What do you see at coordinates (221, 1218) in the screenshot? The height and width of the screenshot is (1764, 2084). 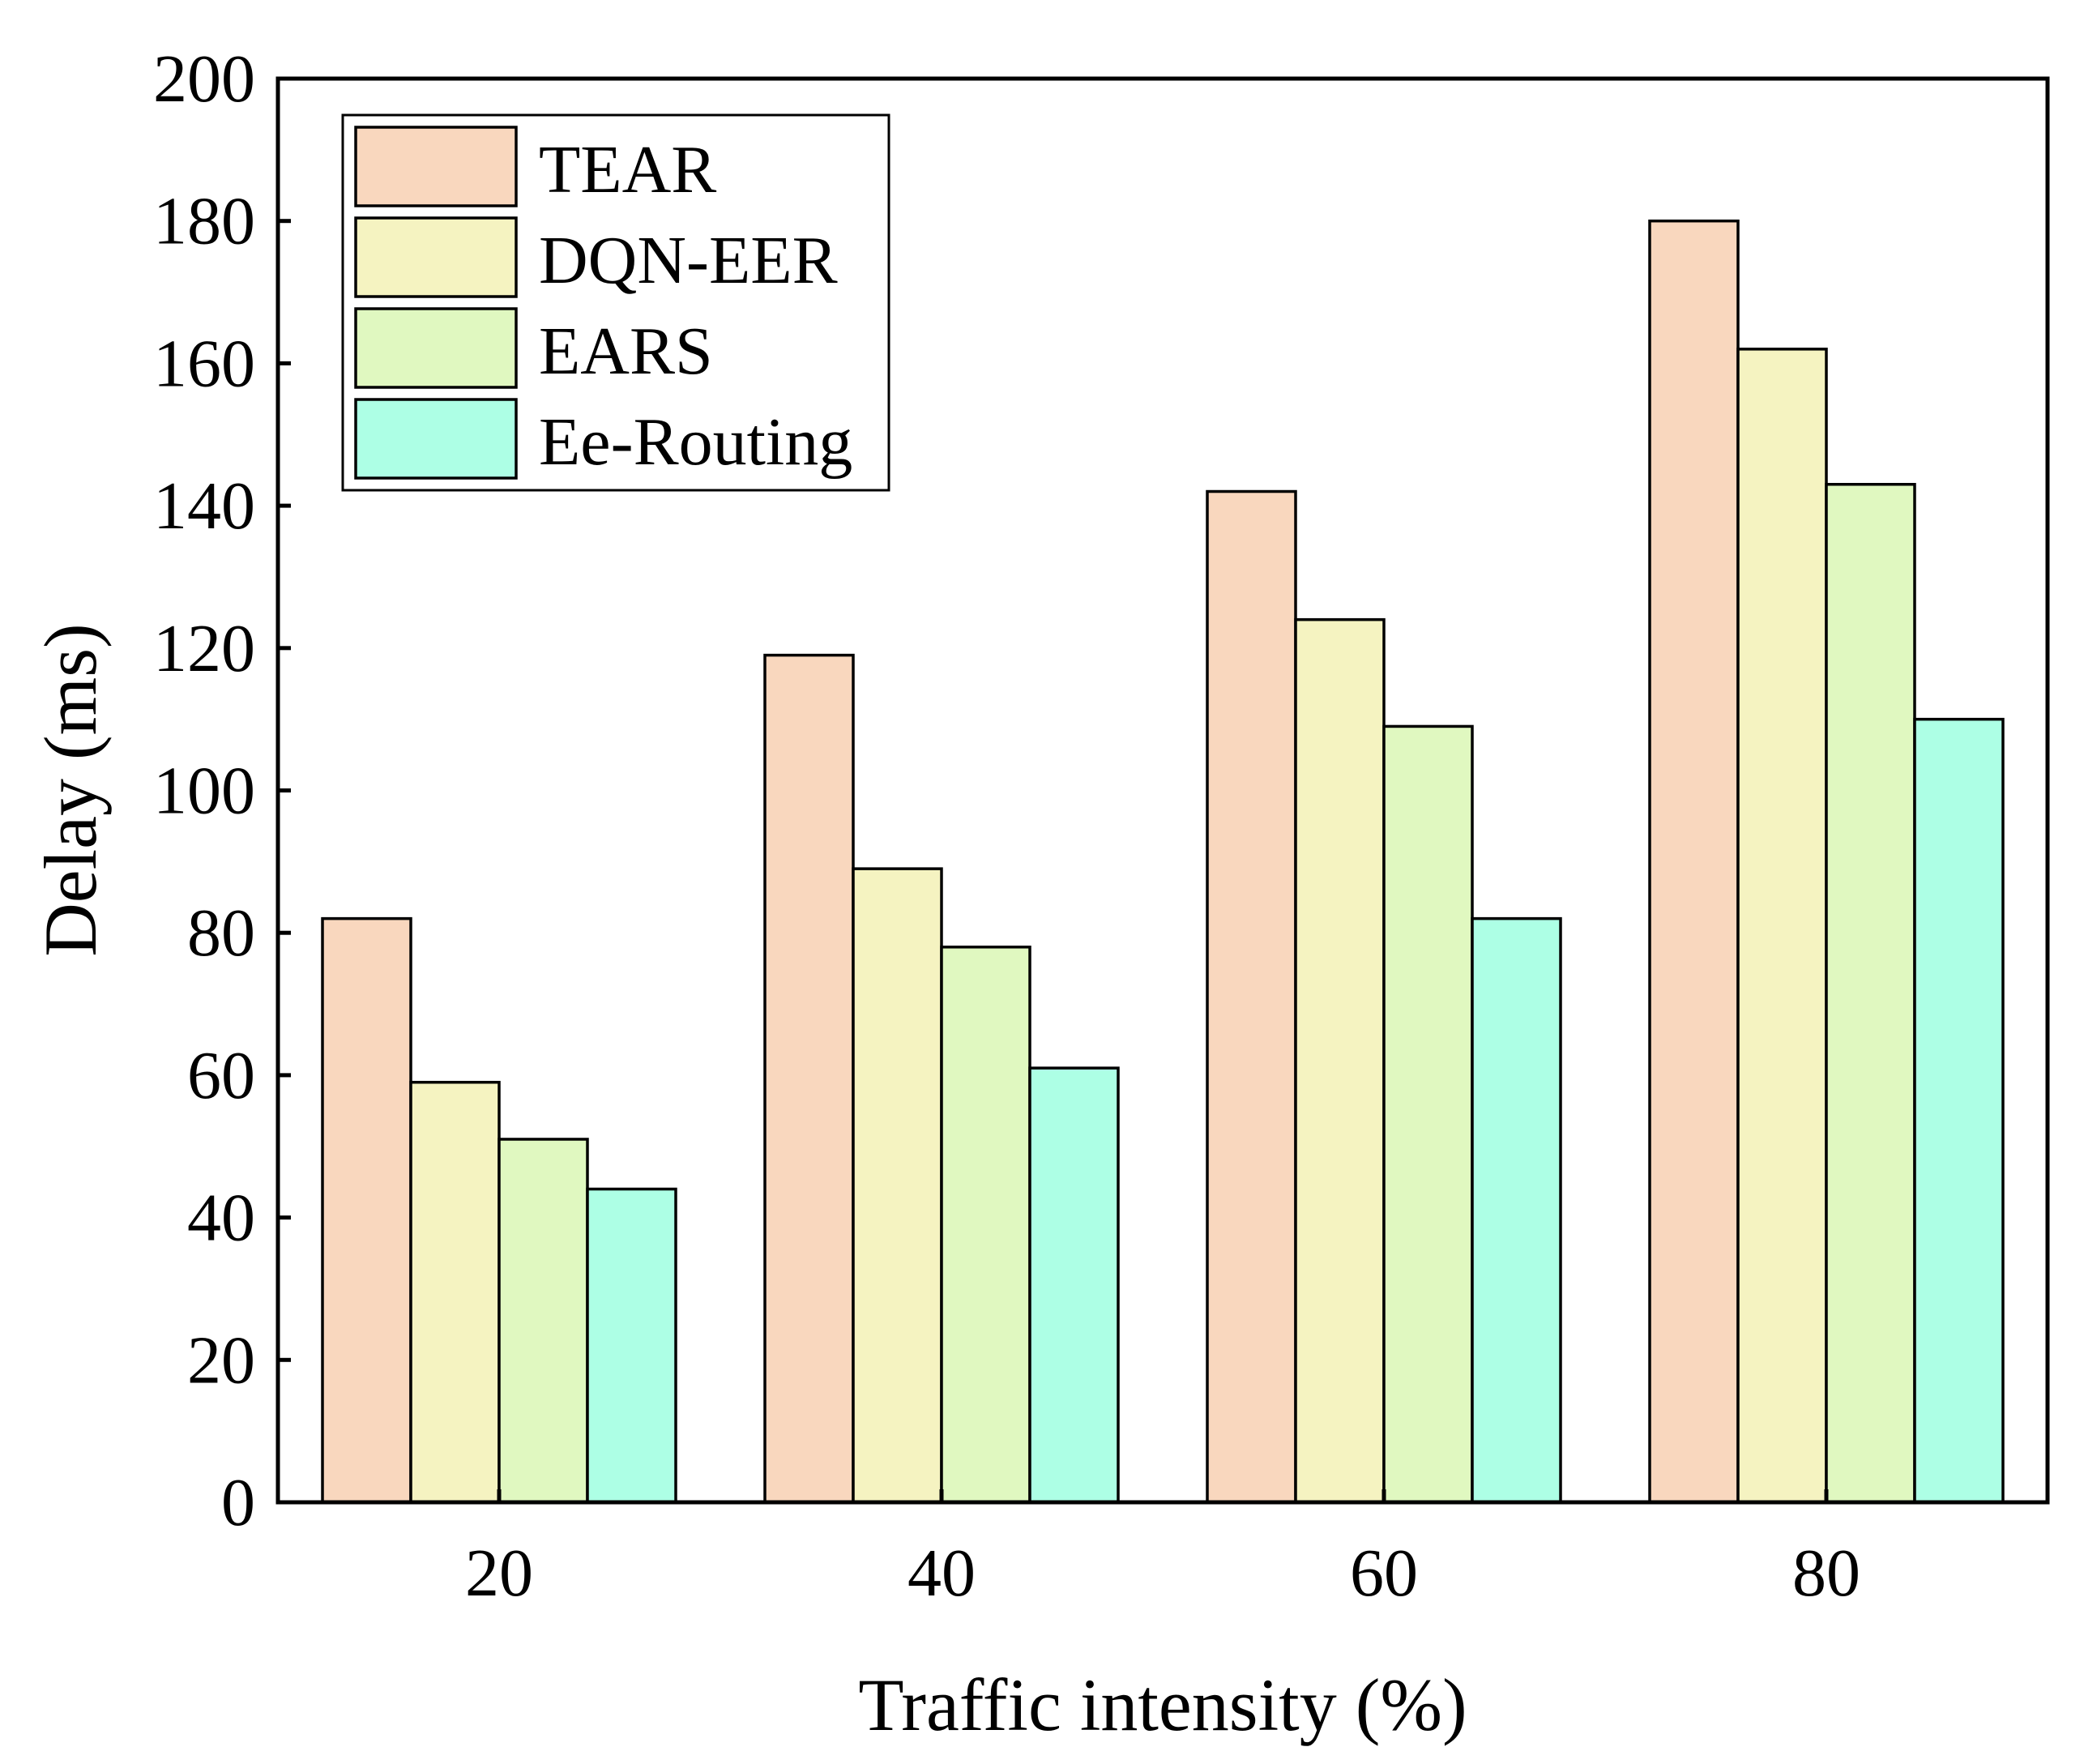 I see `y-tick-label: 40` at bounding box center [221, 1218].